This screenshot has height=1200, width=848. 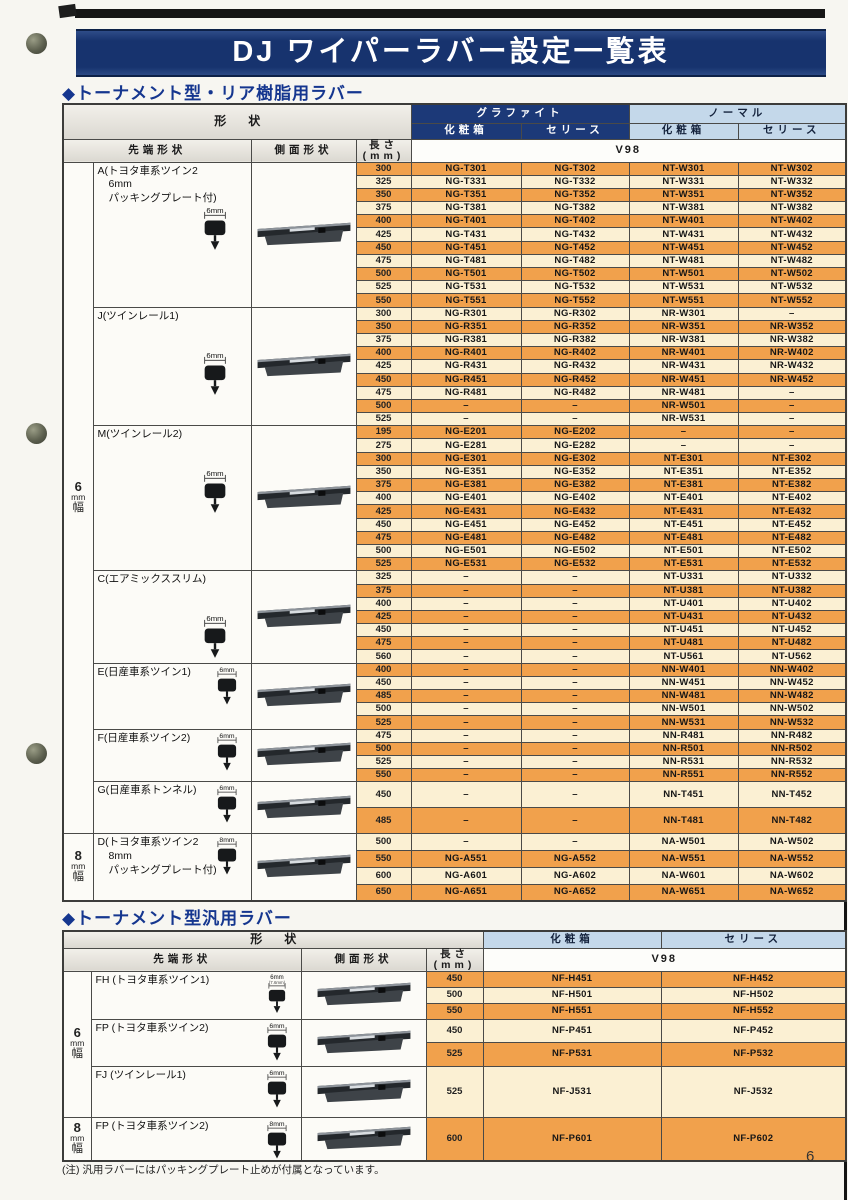 I want to click on header-normal-box: 化粧箱, so click(x=683, y=131).